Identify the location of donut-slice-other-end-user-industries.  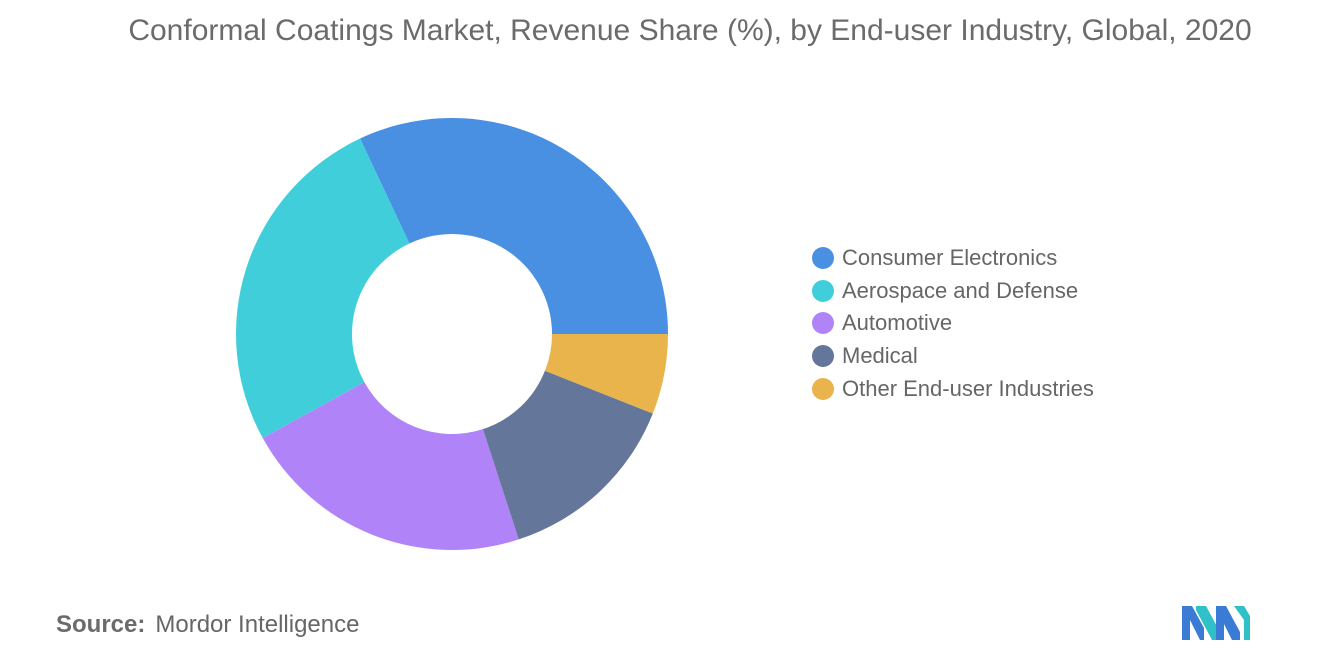
(606, 374).